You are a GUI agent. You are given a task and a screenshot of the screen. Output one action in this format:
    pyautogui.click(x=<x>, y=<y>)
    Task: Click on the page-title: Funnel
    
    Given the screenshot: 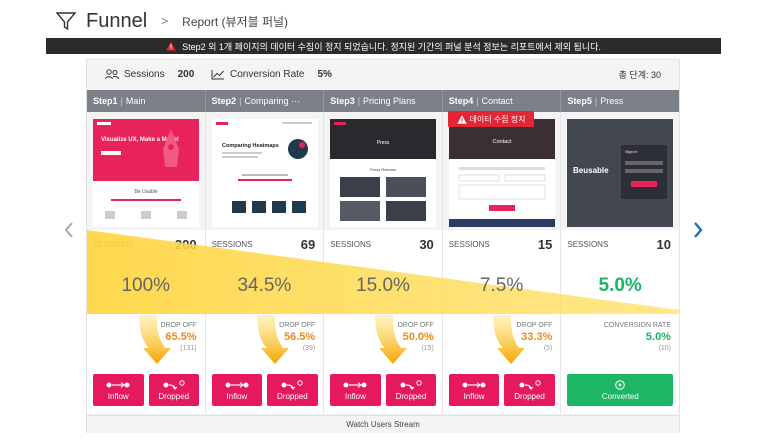 What is the action you would take?
    pyautogui.click(x=117, y=20)
    